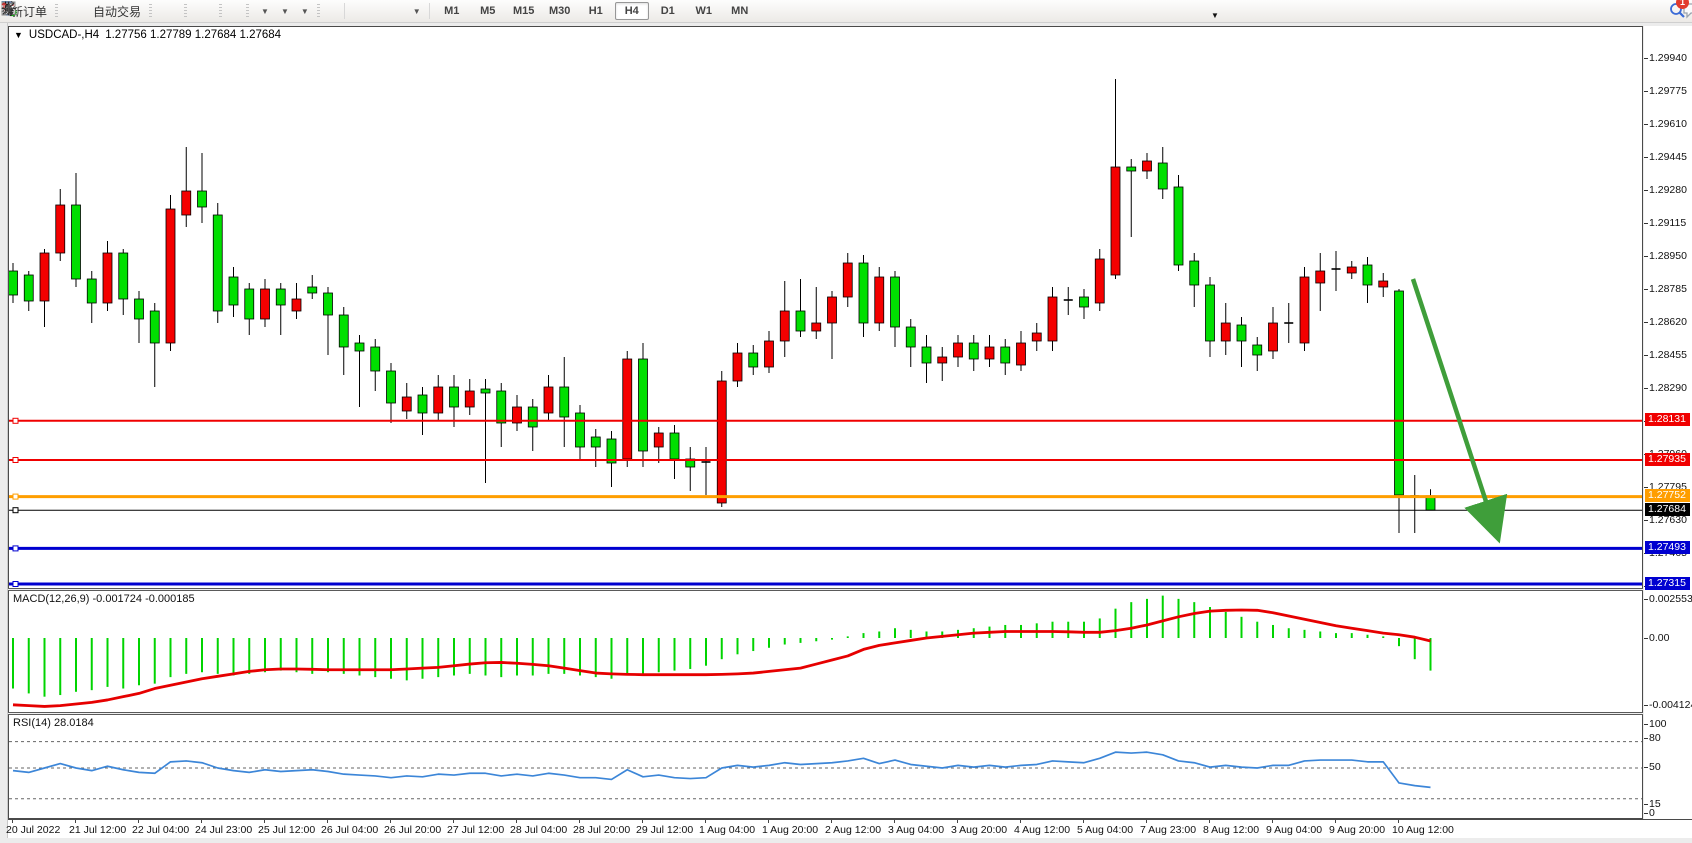  What do you see at coordinates (1668, 520) in the screenshot?
I see `price-tick: 1.27630` at bounding box center [1668, 520].